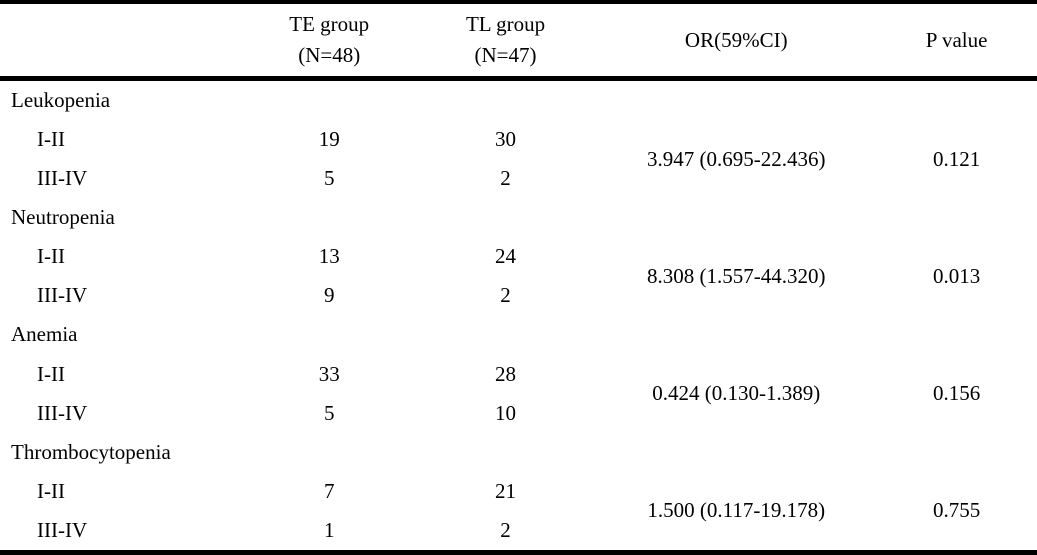 This screenshot has width=1037, height=555. Describe the element at coordinates (329, 41) in the screenshot. I see `col-header-te-group: TE group (N=48)` at that location.